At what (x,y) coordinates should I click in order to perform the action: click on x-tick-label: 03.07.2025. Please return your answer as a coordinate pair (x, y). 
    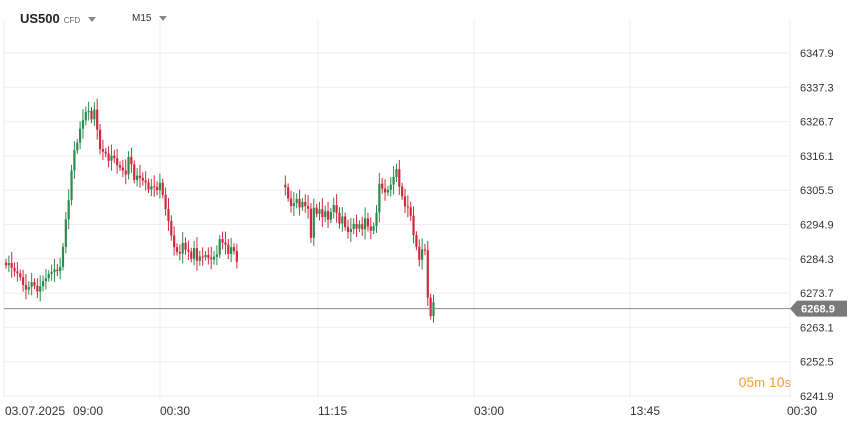
    Looking at the image, I should click on (35, 411).